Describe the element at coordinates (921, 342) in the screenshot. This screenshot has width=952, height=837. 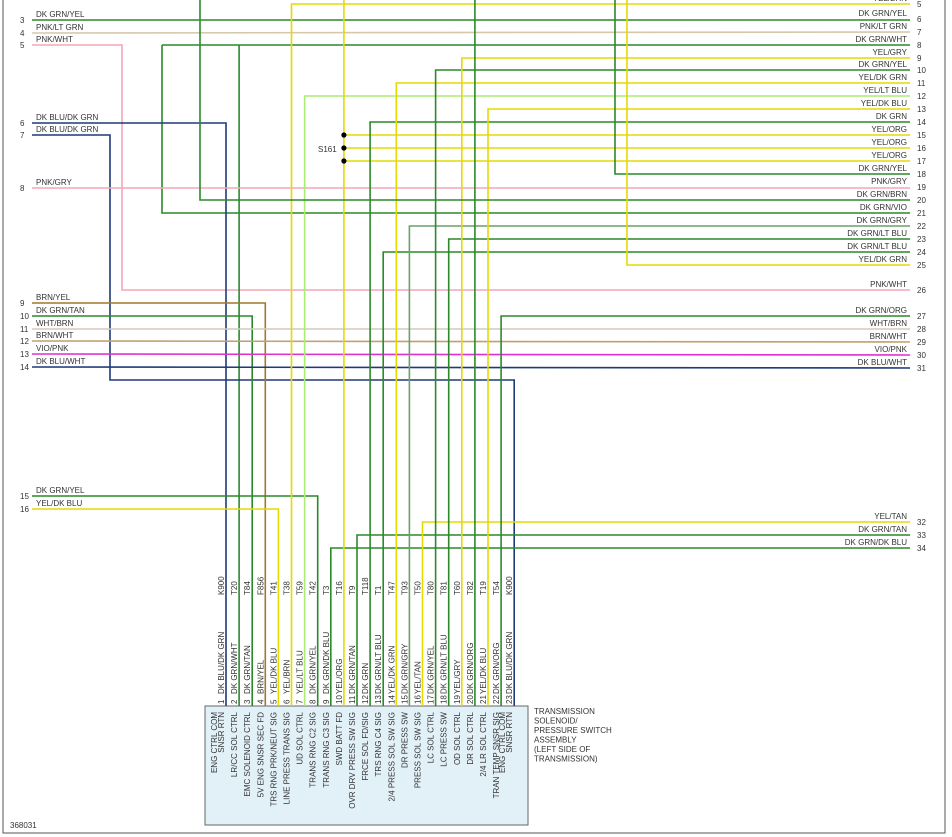
I see `pin-number: 29` at that location.